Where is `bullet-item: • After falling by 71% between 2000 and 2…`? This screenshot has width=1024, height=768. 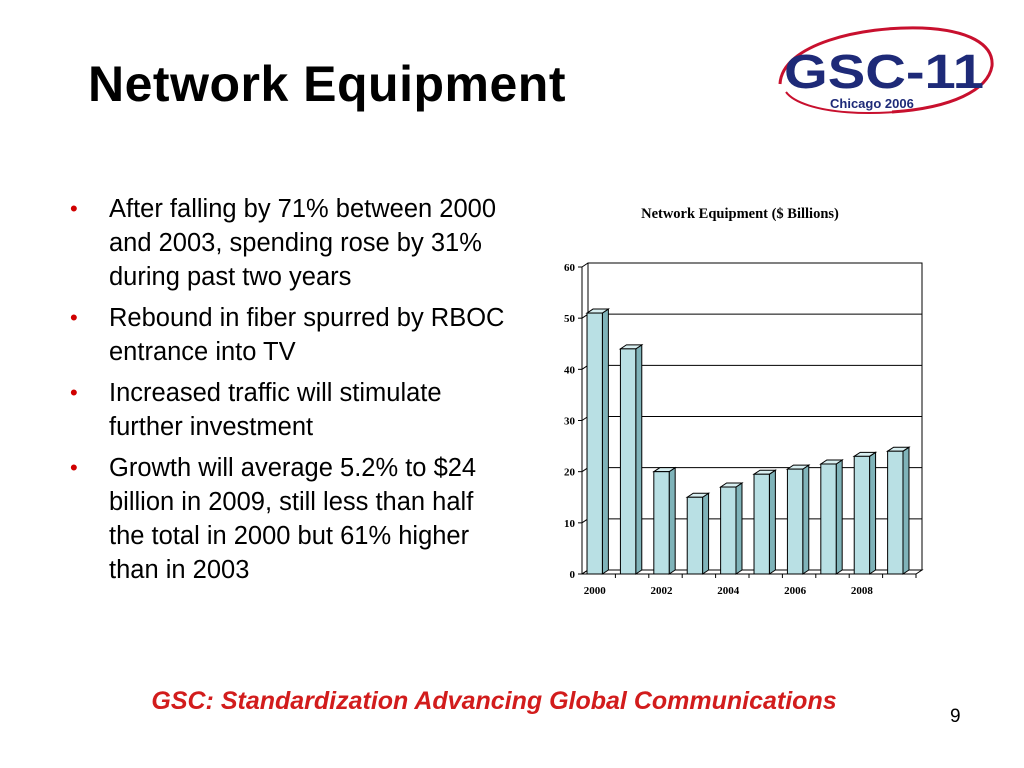
bullet-item: • After falling by 71% between 2000 and 2… is located at coordinates (288, 243).